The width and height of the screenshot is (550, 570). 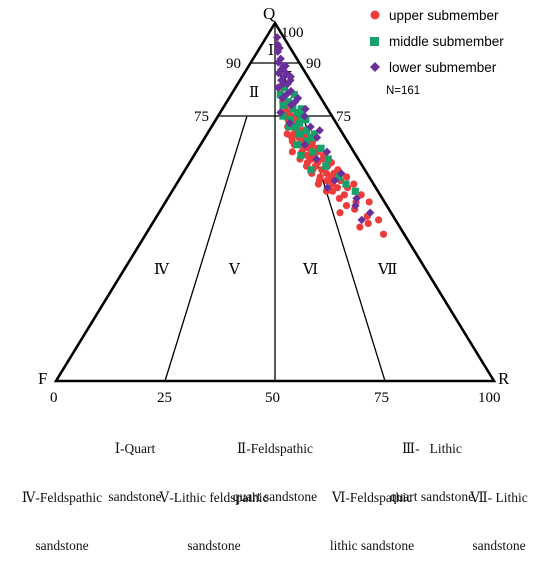 I want to click on caption-iv-line2: sandstone, so click(x=62, y=545).